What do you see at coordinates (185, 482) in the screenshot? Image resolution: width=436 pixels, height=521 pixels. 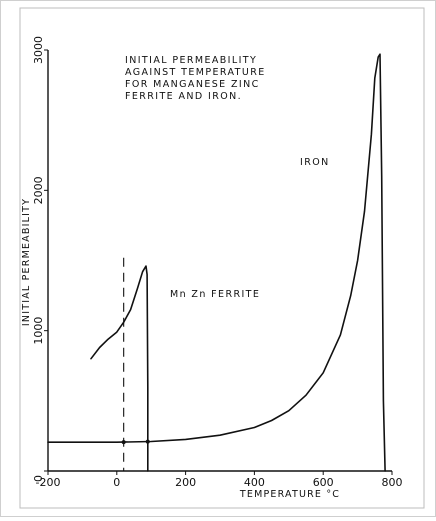 I see `x-tick-label: 200` at bounding box center [185, 482].